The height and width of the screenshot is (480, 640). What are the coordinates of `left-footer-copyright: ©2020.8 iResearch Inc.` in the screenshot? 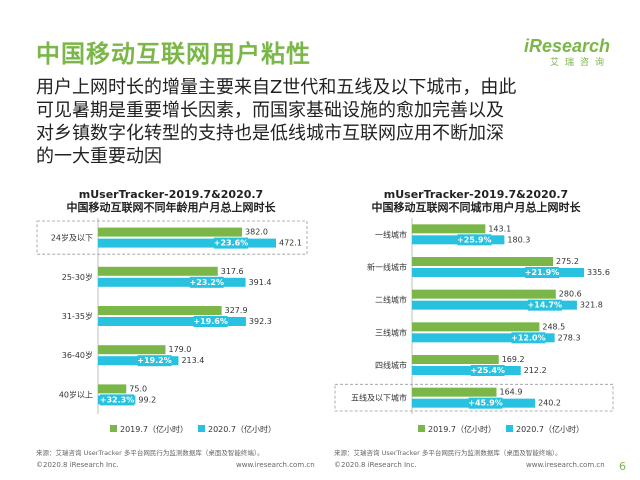 It's located at (77, 465).